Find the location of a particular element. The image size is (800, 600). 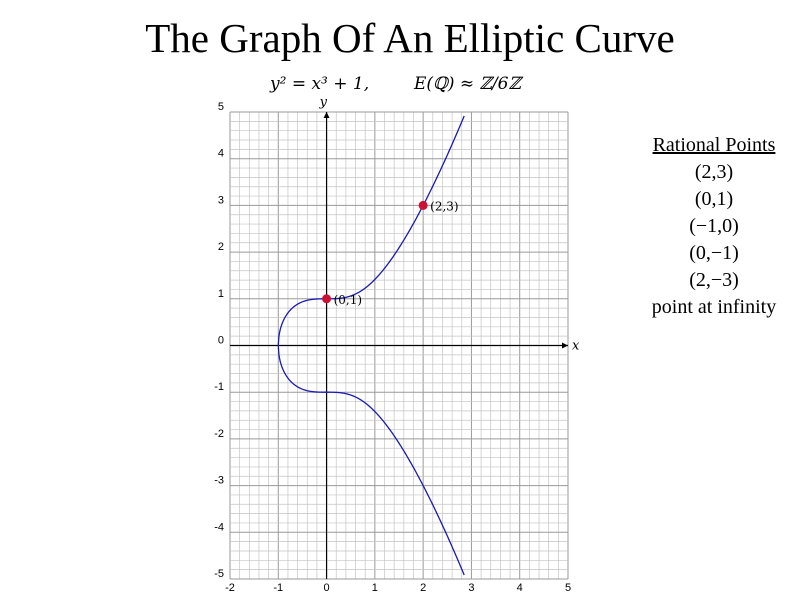

rational-point: (2,−3) is located at coordinates (714, 280).